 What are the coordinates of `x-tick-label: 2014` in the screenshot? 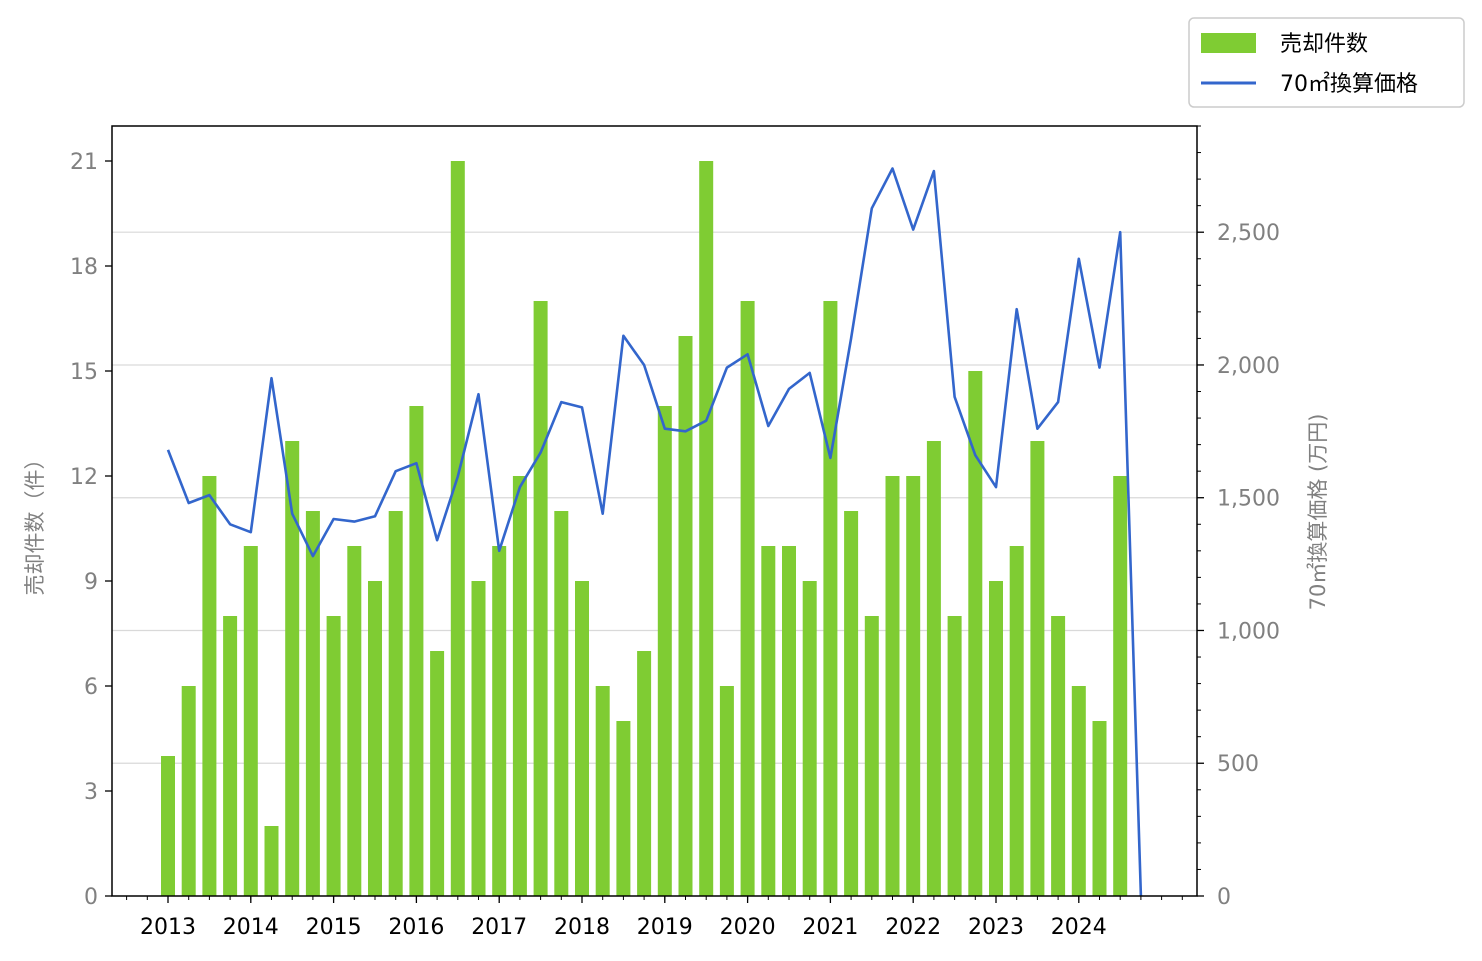 It's located at (251, 927).